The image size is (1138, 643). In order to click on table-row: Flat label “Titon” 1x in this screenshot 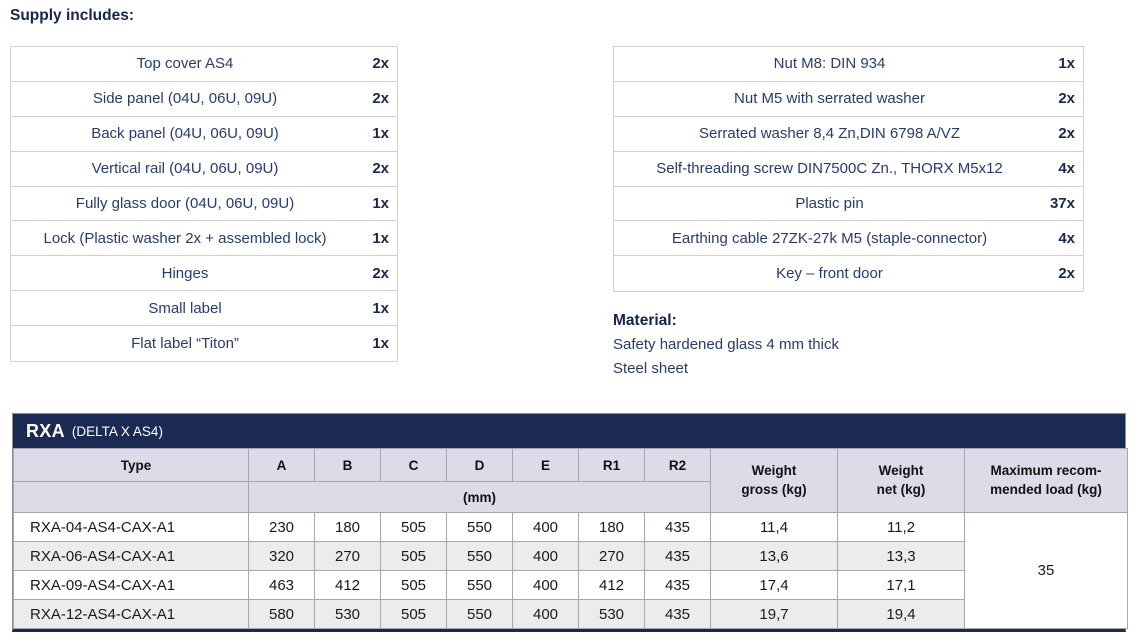, I will do `click(204, 343)`.